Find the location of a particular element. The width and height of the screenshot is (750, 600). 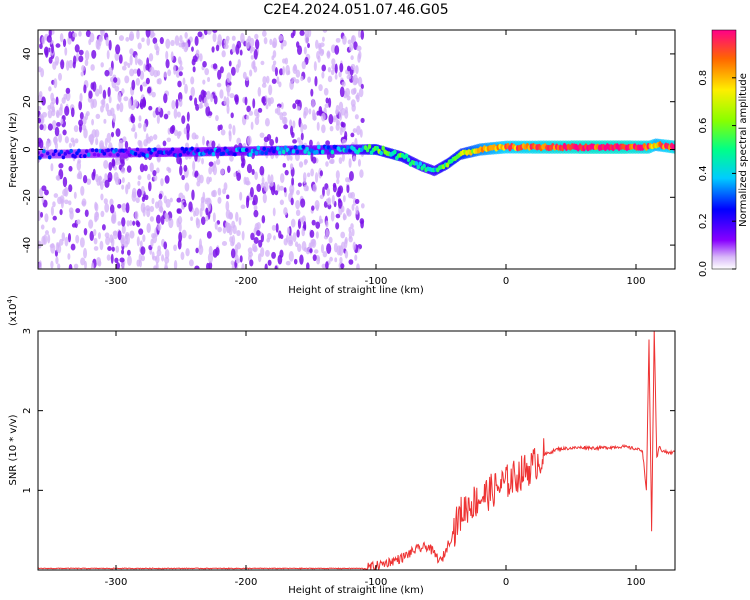

colorbar-tick-label: 0.0 is located at coordinates (703, 269).